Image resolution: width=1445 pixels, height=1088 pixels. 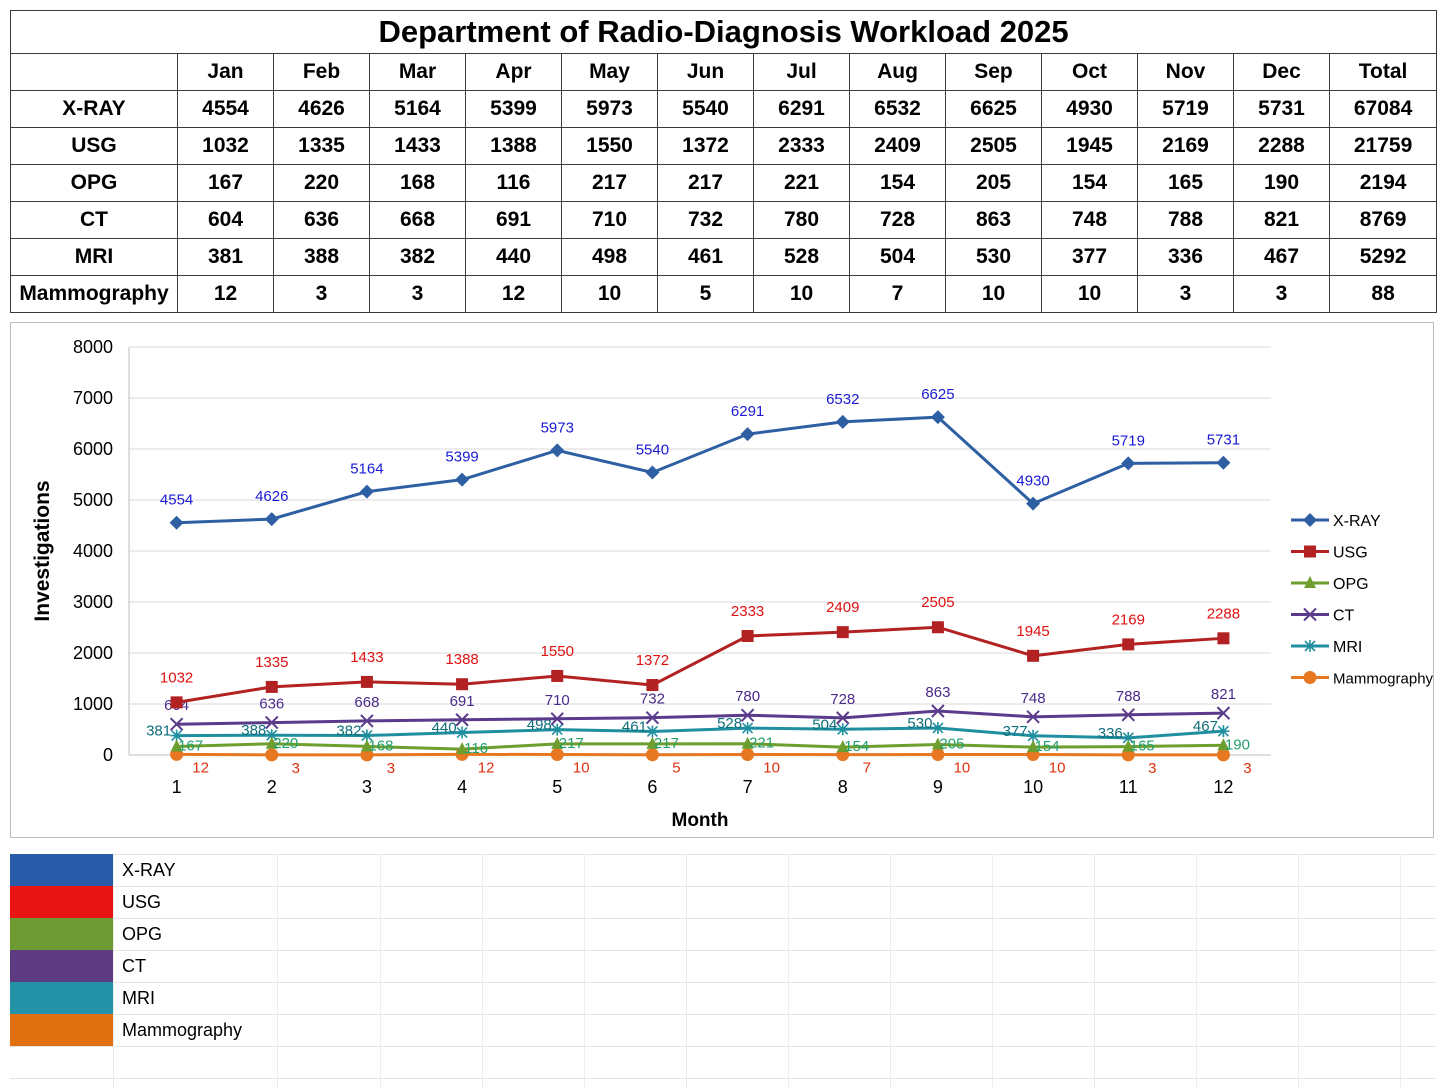 I want to click on data-label-usg: 2288, so click(x=1223, y=613).